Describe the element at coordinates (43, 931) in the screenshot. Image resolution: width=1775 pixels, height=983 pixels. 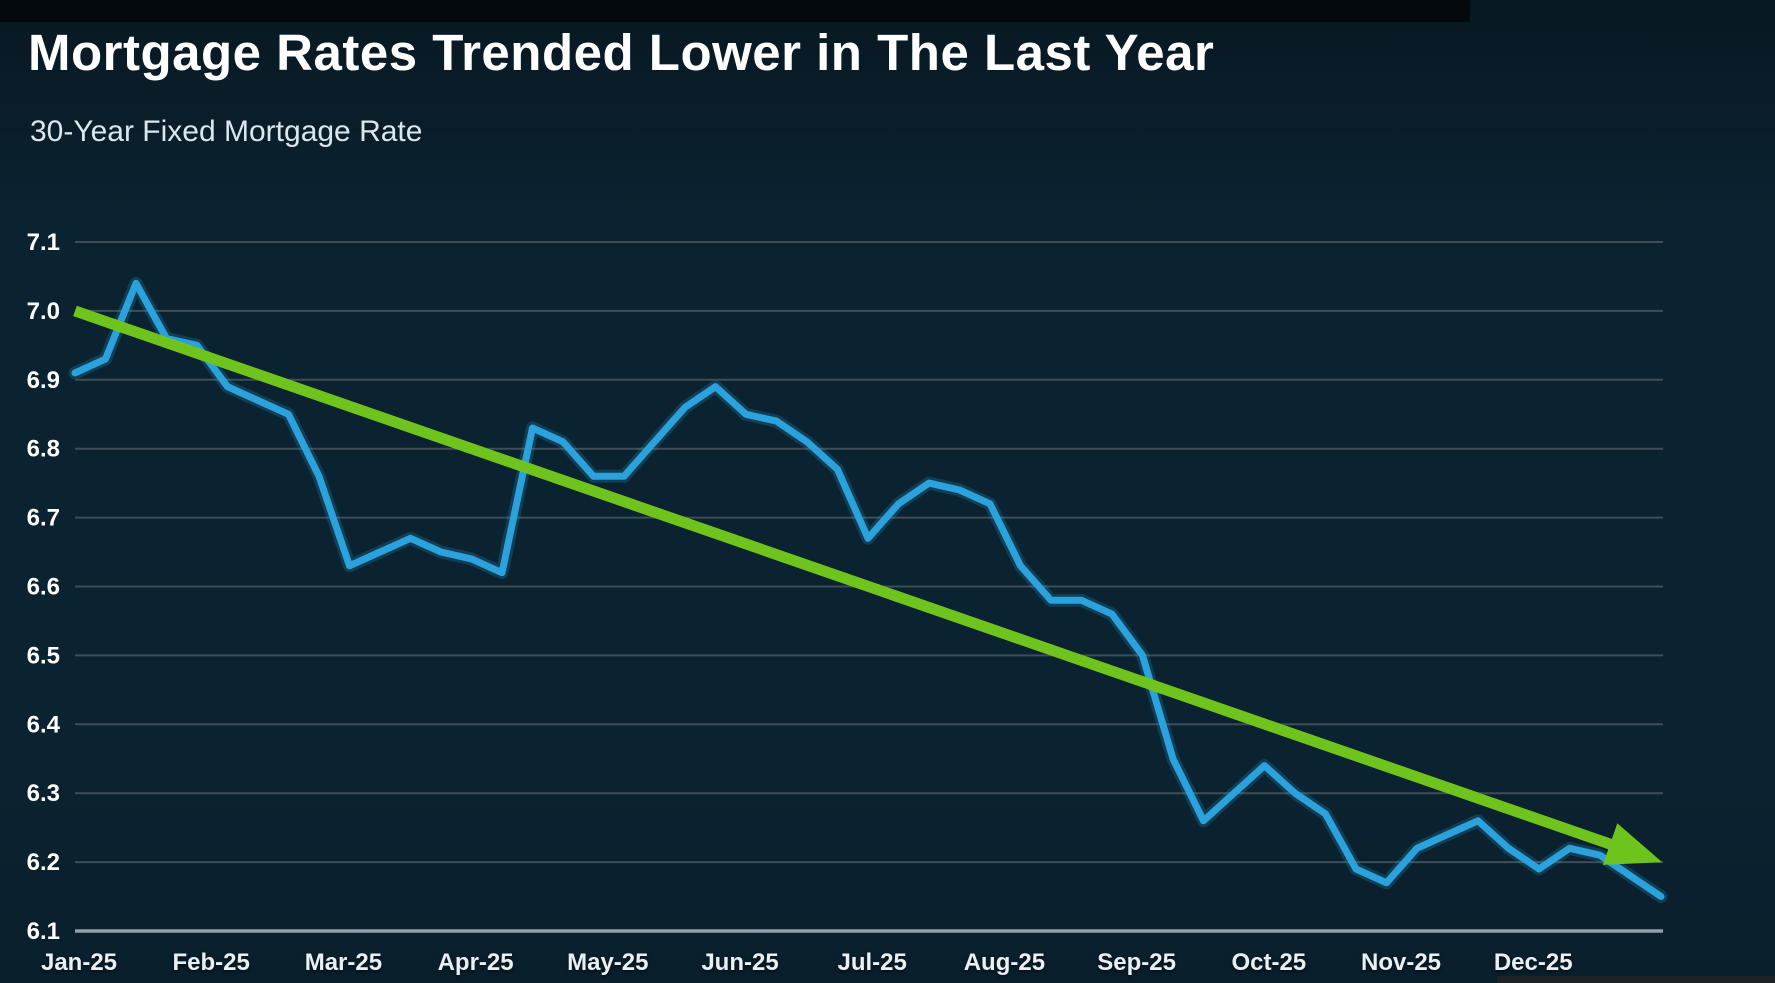
I see `y-axis-tick-label: 6.1` at that location.